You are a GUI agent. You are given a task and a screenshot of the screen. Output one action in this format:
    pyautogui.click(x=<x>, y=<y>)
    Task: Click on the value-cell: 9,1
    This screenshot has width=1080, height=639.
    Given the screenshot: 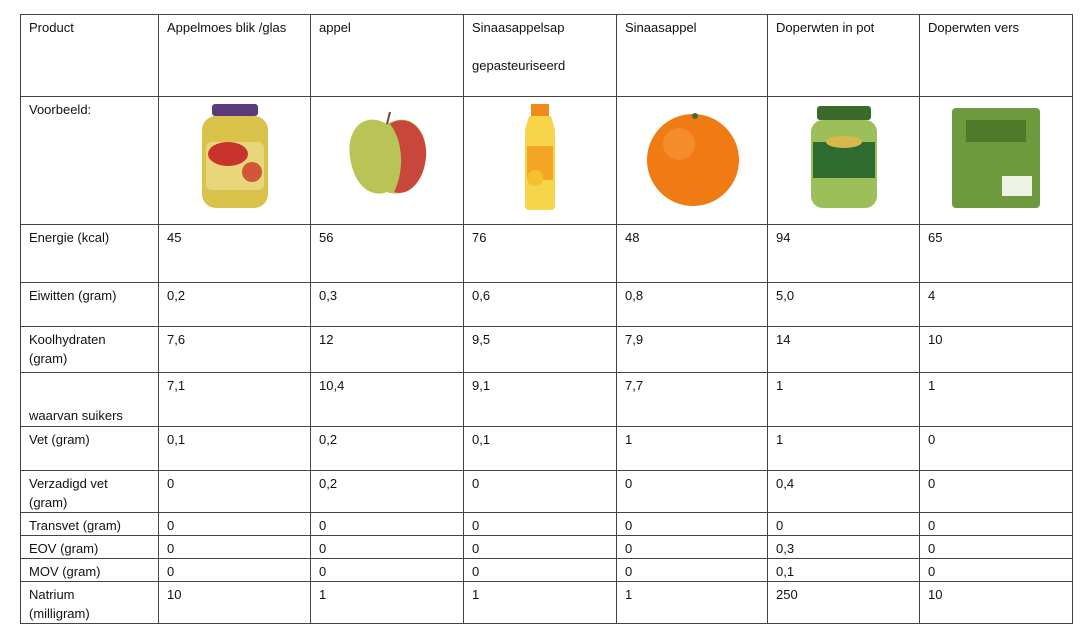 What is the action you would take?
    pyautogui.click(x=540, y=399)
    